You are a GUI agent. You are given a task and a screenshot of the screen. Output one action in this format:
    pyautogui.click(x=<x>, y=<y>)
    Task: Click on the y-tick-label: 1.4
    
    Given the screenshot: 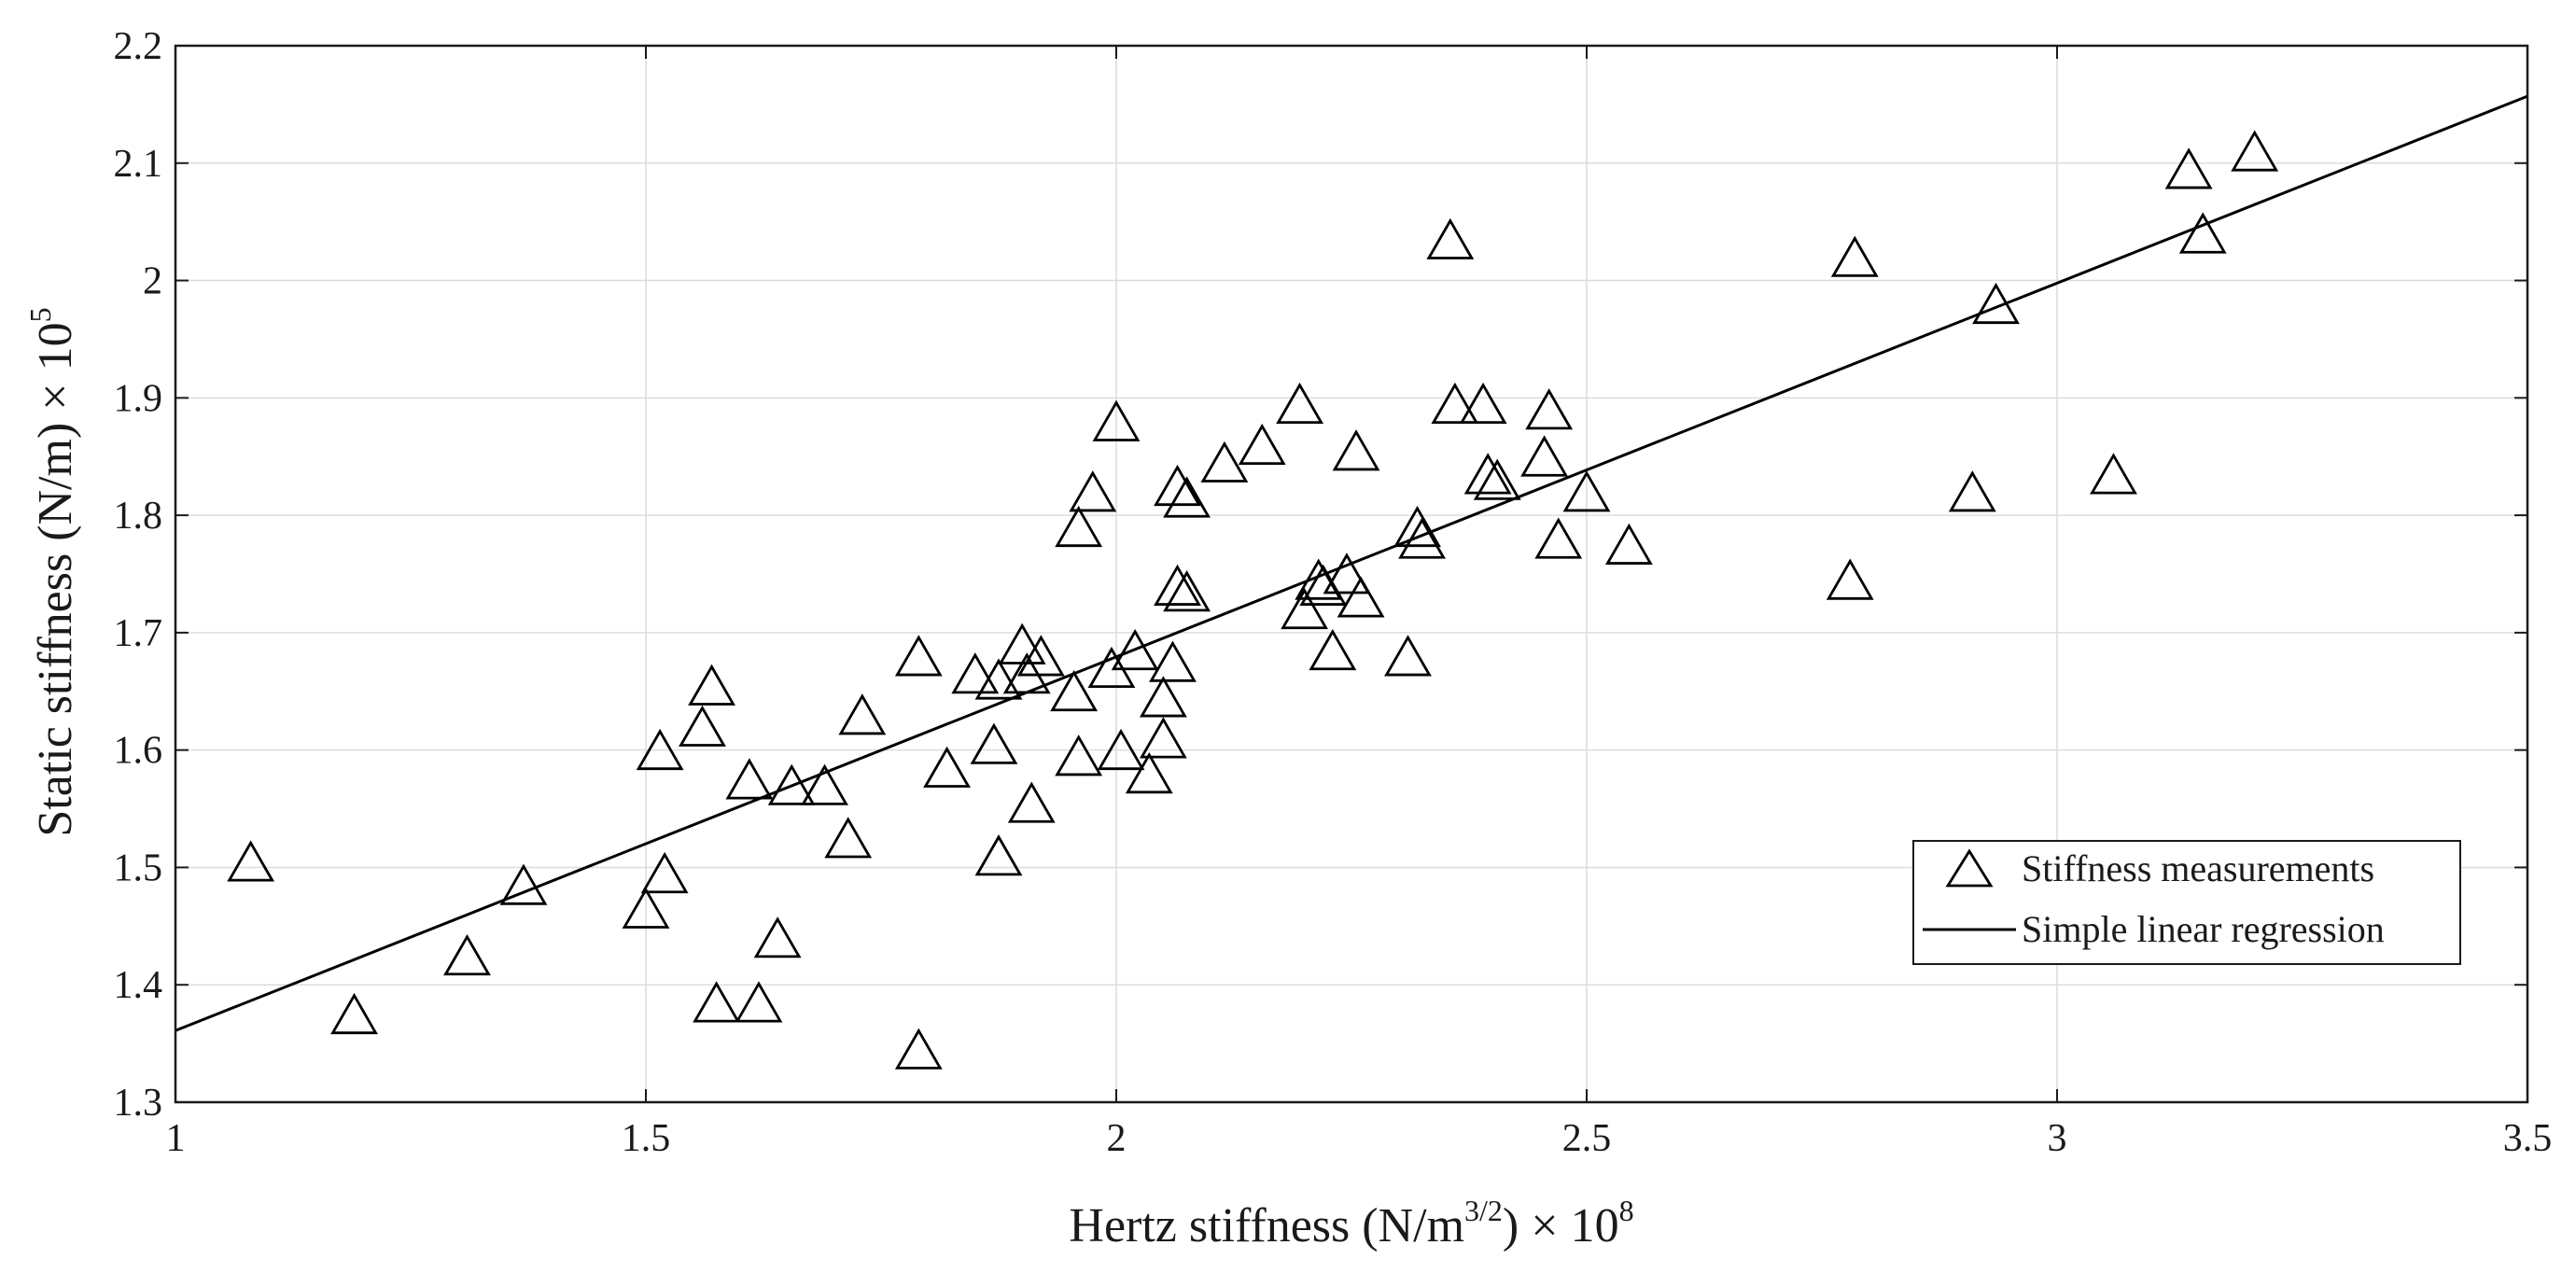 What is the action you would take?
    pyautogui.click(x=138, y=985)
    